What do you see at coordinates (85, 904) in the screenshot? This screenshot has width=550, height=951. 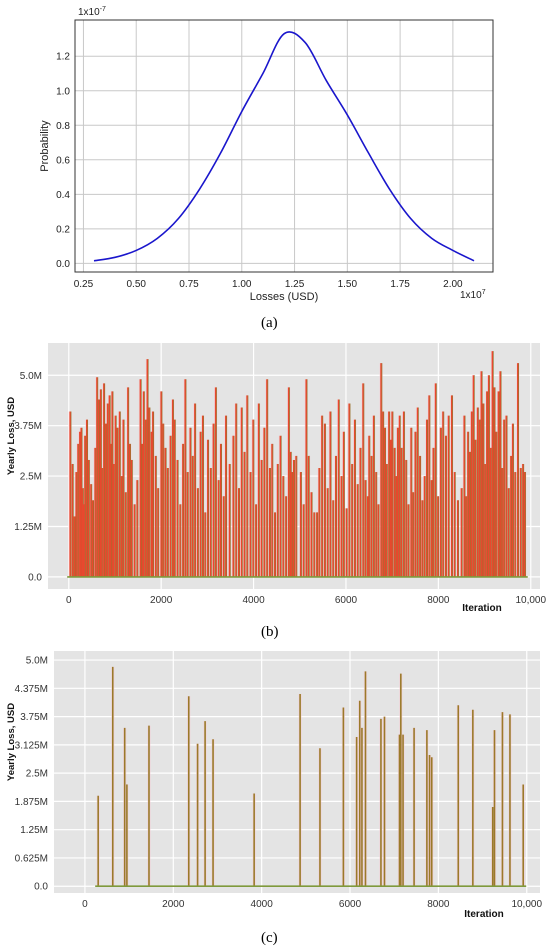 I see `c-x-tick-label: 0` at bounding box center [85, 904].